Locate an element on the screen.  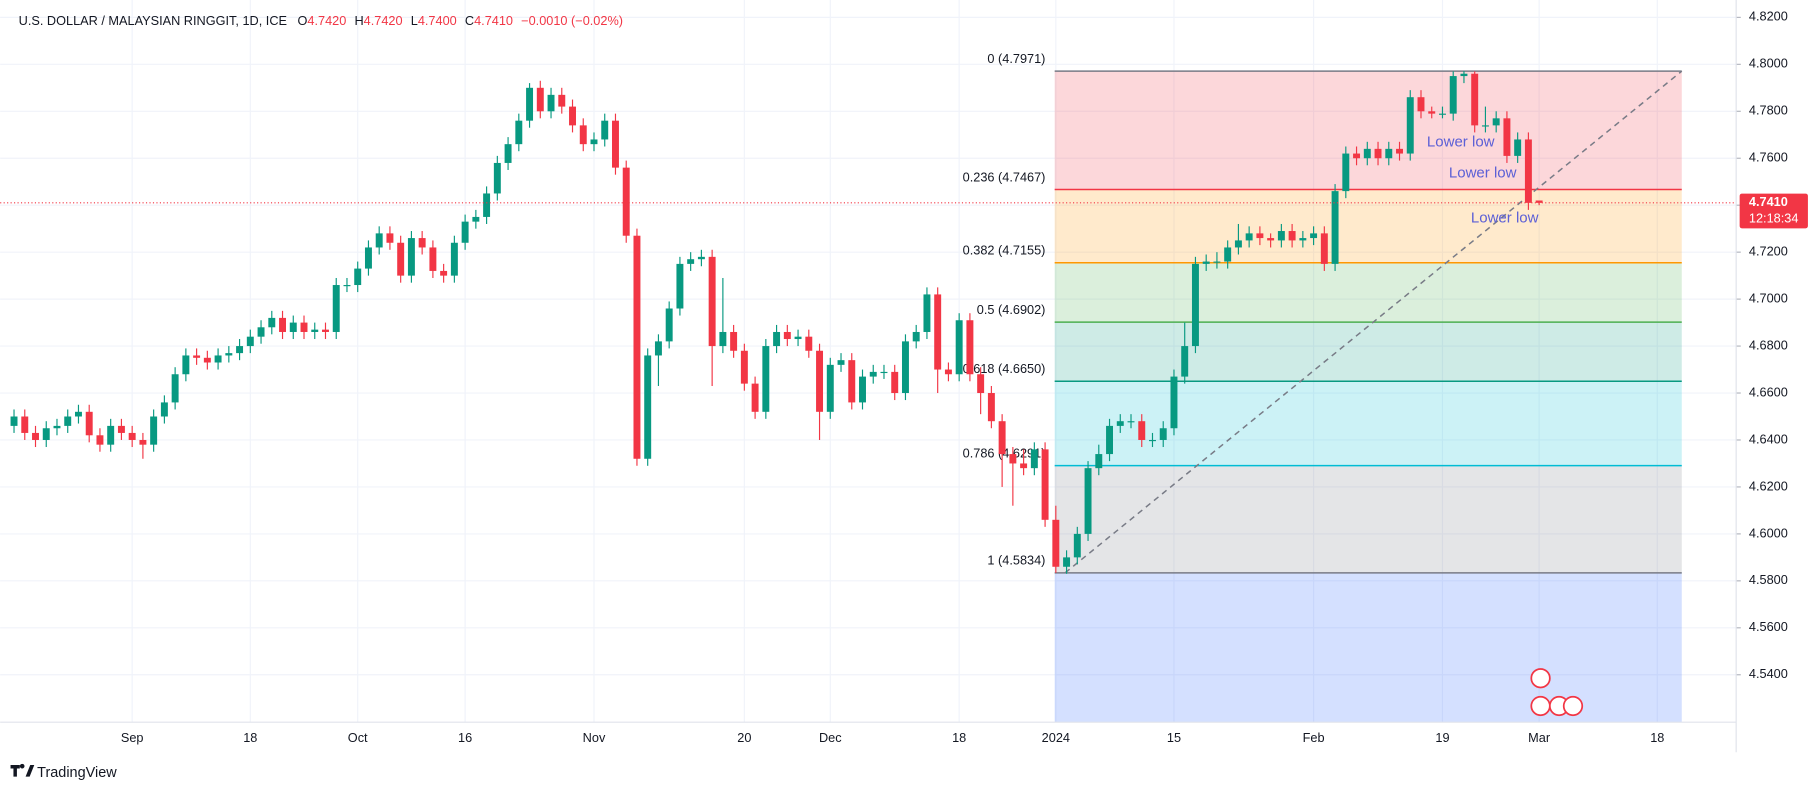
y-tick-label: 4.6000 is located at coordinates (1768, 532).